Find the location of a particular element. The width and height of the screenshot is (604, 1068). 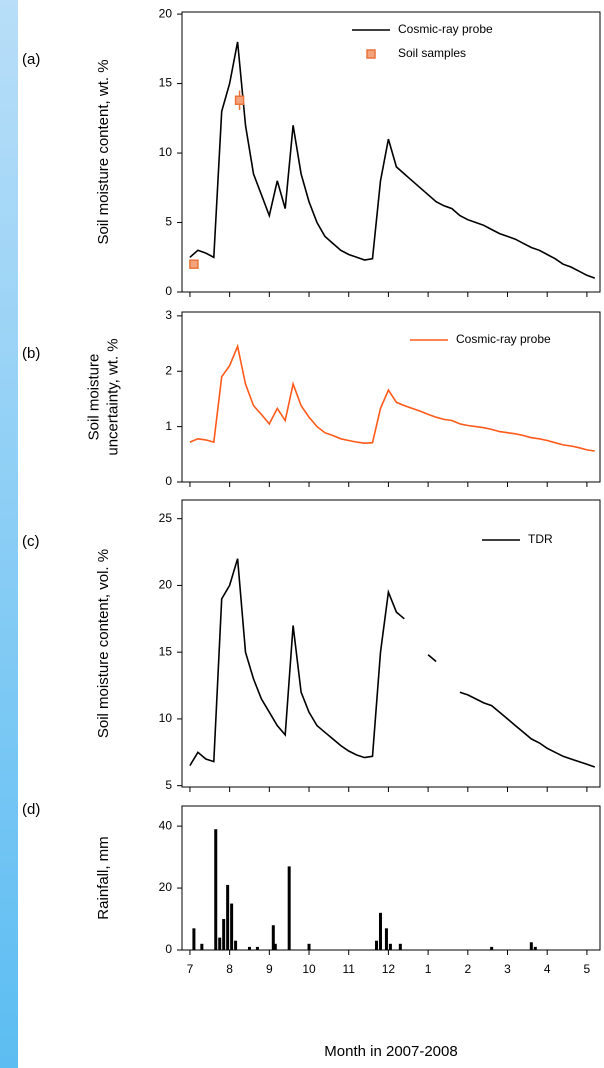

side-strip is located at coordinates (9, 534).